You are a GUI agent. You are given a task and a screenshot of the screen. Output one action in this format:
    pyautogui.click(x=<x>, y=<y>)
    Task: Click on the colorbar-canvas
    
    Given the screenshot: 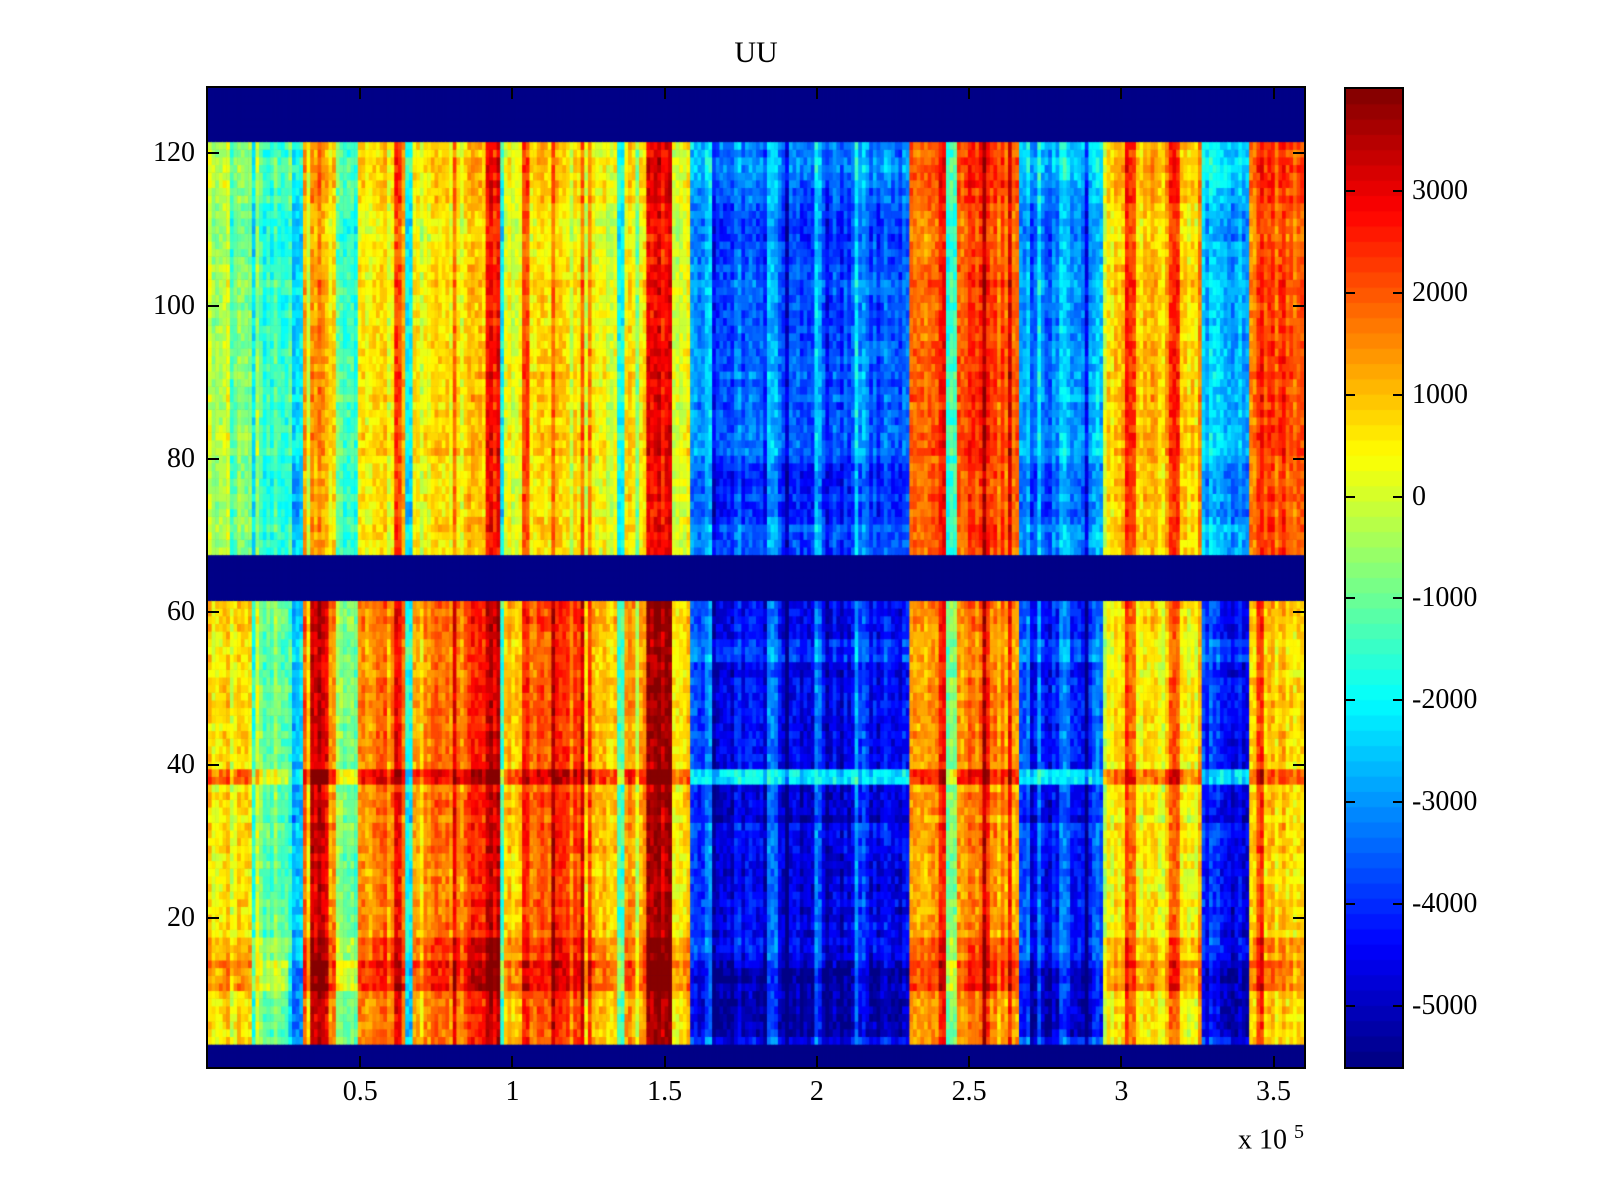 What is the action you would take?
    pyautogui.click(x=1374, y=578)
    